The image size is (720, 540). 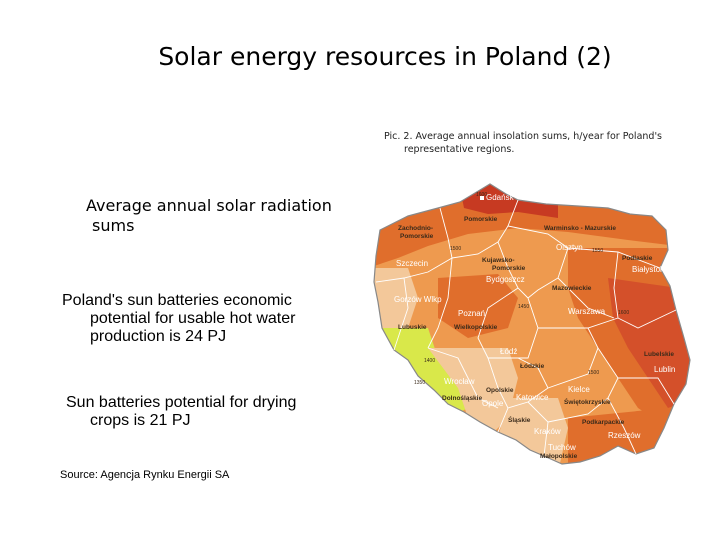 I want to click on region-lubelskie: Lubelskie, so click(x=659, y=354).